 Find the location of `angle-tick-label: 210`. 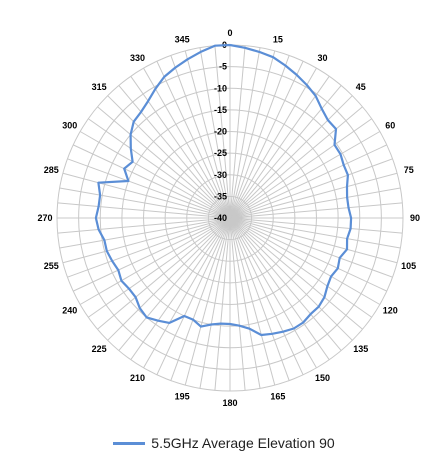

angle-tick-label: 210 is located at coordinates (137, 378).